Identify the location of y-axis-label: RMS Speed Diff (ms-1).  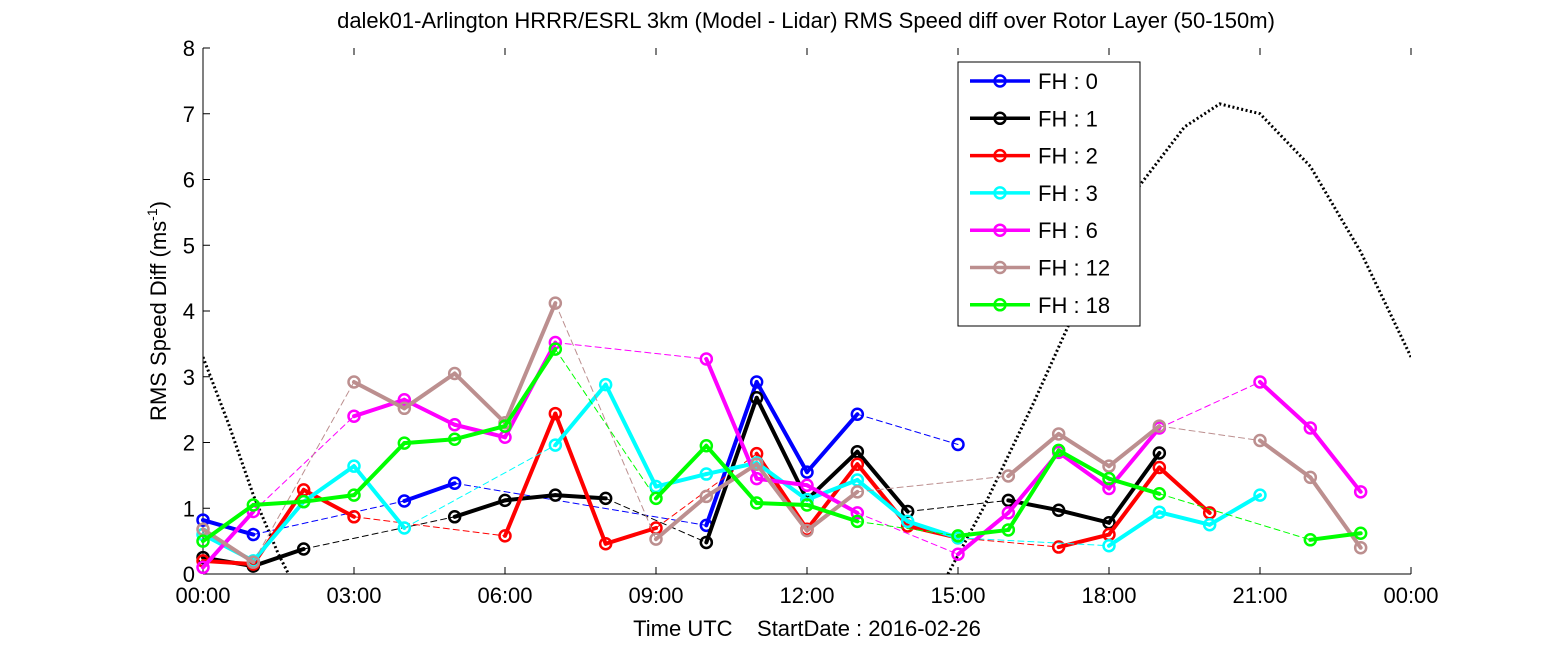
(157, 311).